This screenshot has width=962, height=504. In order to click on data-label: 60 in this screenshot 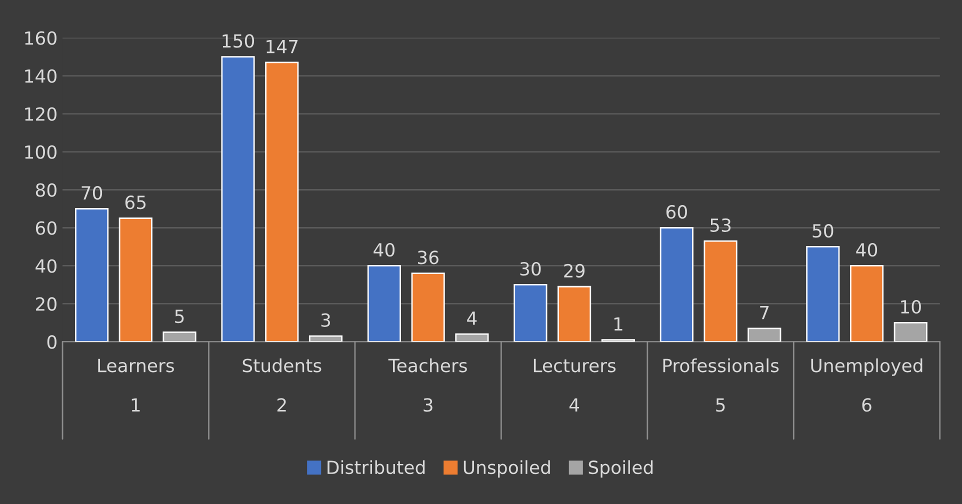, I will do `click(676, 212)`.